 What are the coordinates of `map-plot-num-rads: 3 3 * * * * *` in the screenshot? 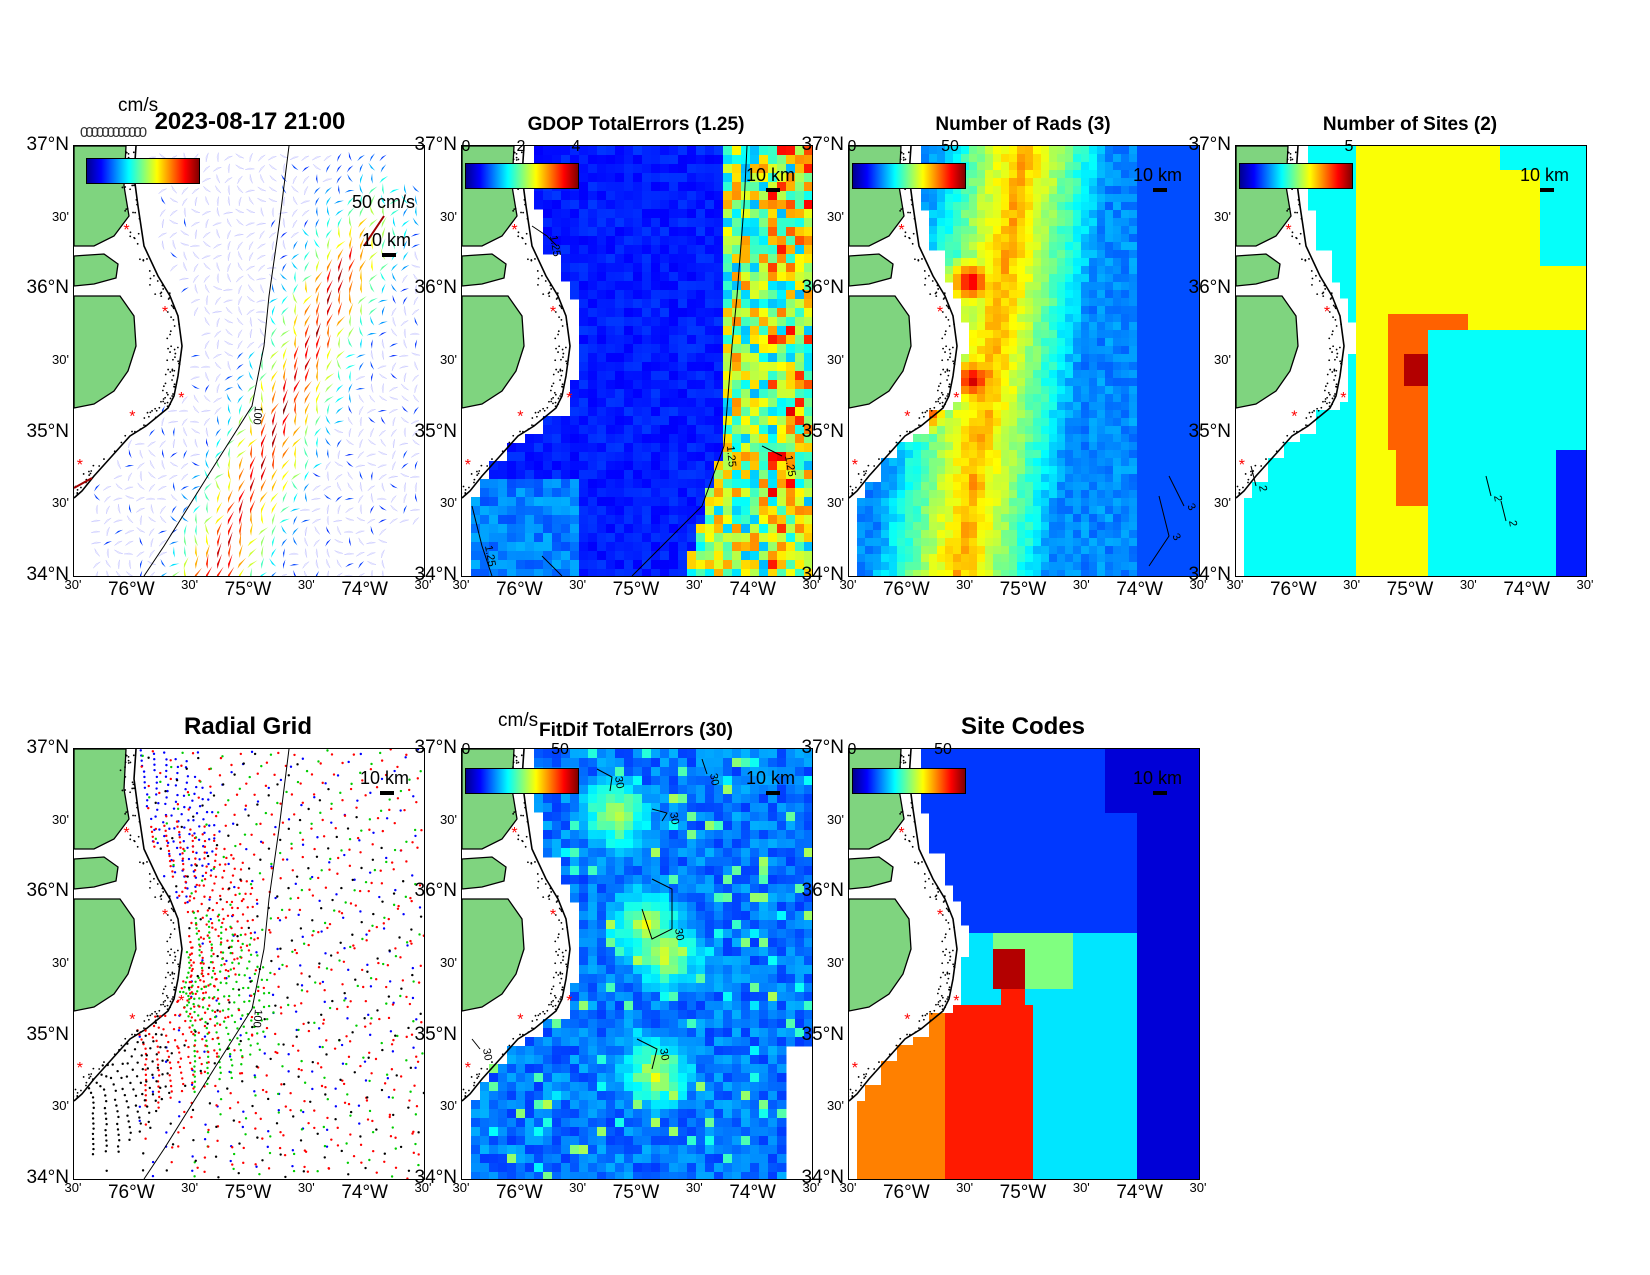 It's located at (1024, 361).